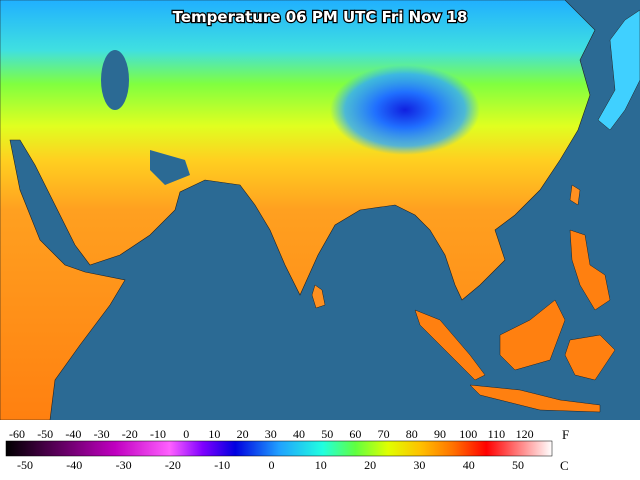 The image size is (640, 480). What do you see at coordinates (243, 434) in the screenshot?
I see `fahrenheit-label: 20` at bounding box center [243, 434].